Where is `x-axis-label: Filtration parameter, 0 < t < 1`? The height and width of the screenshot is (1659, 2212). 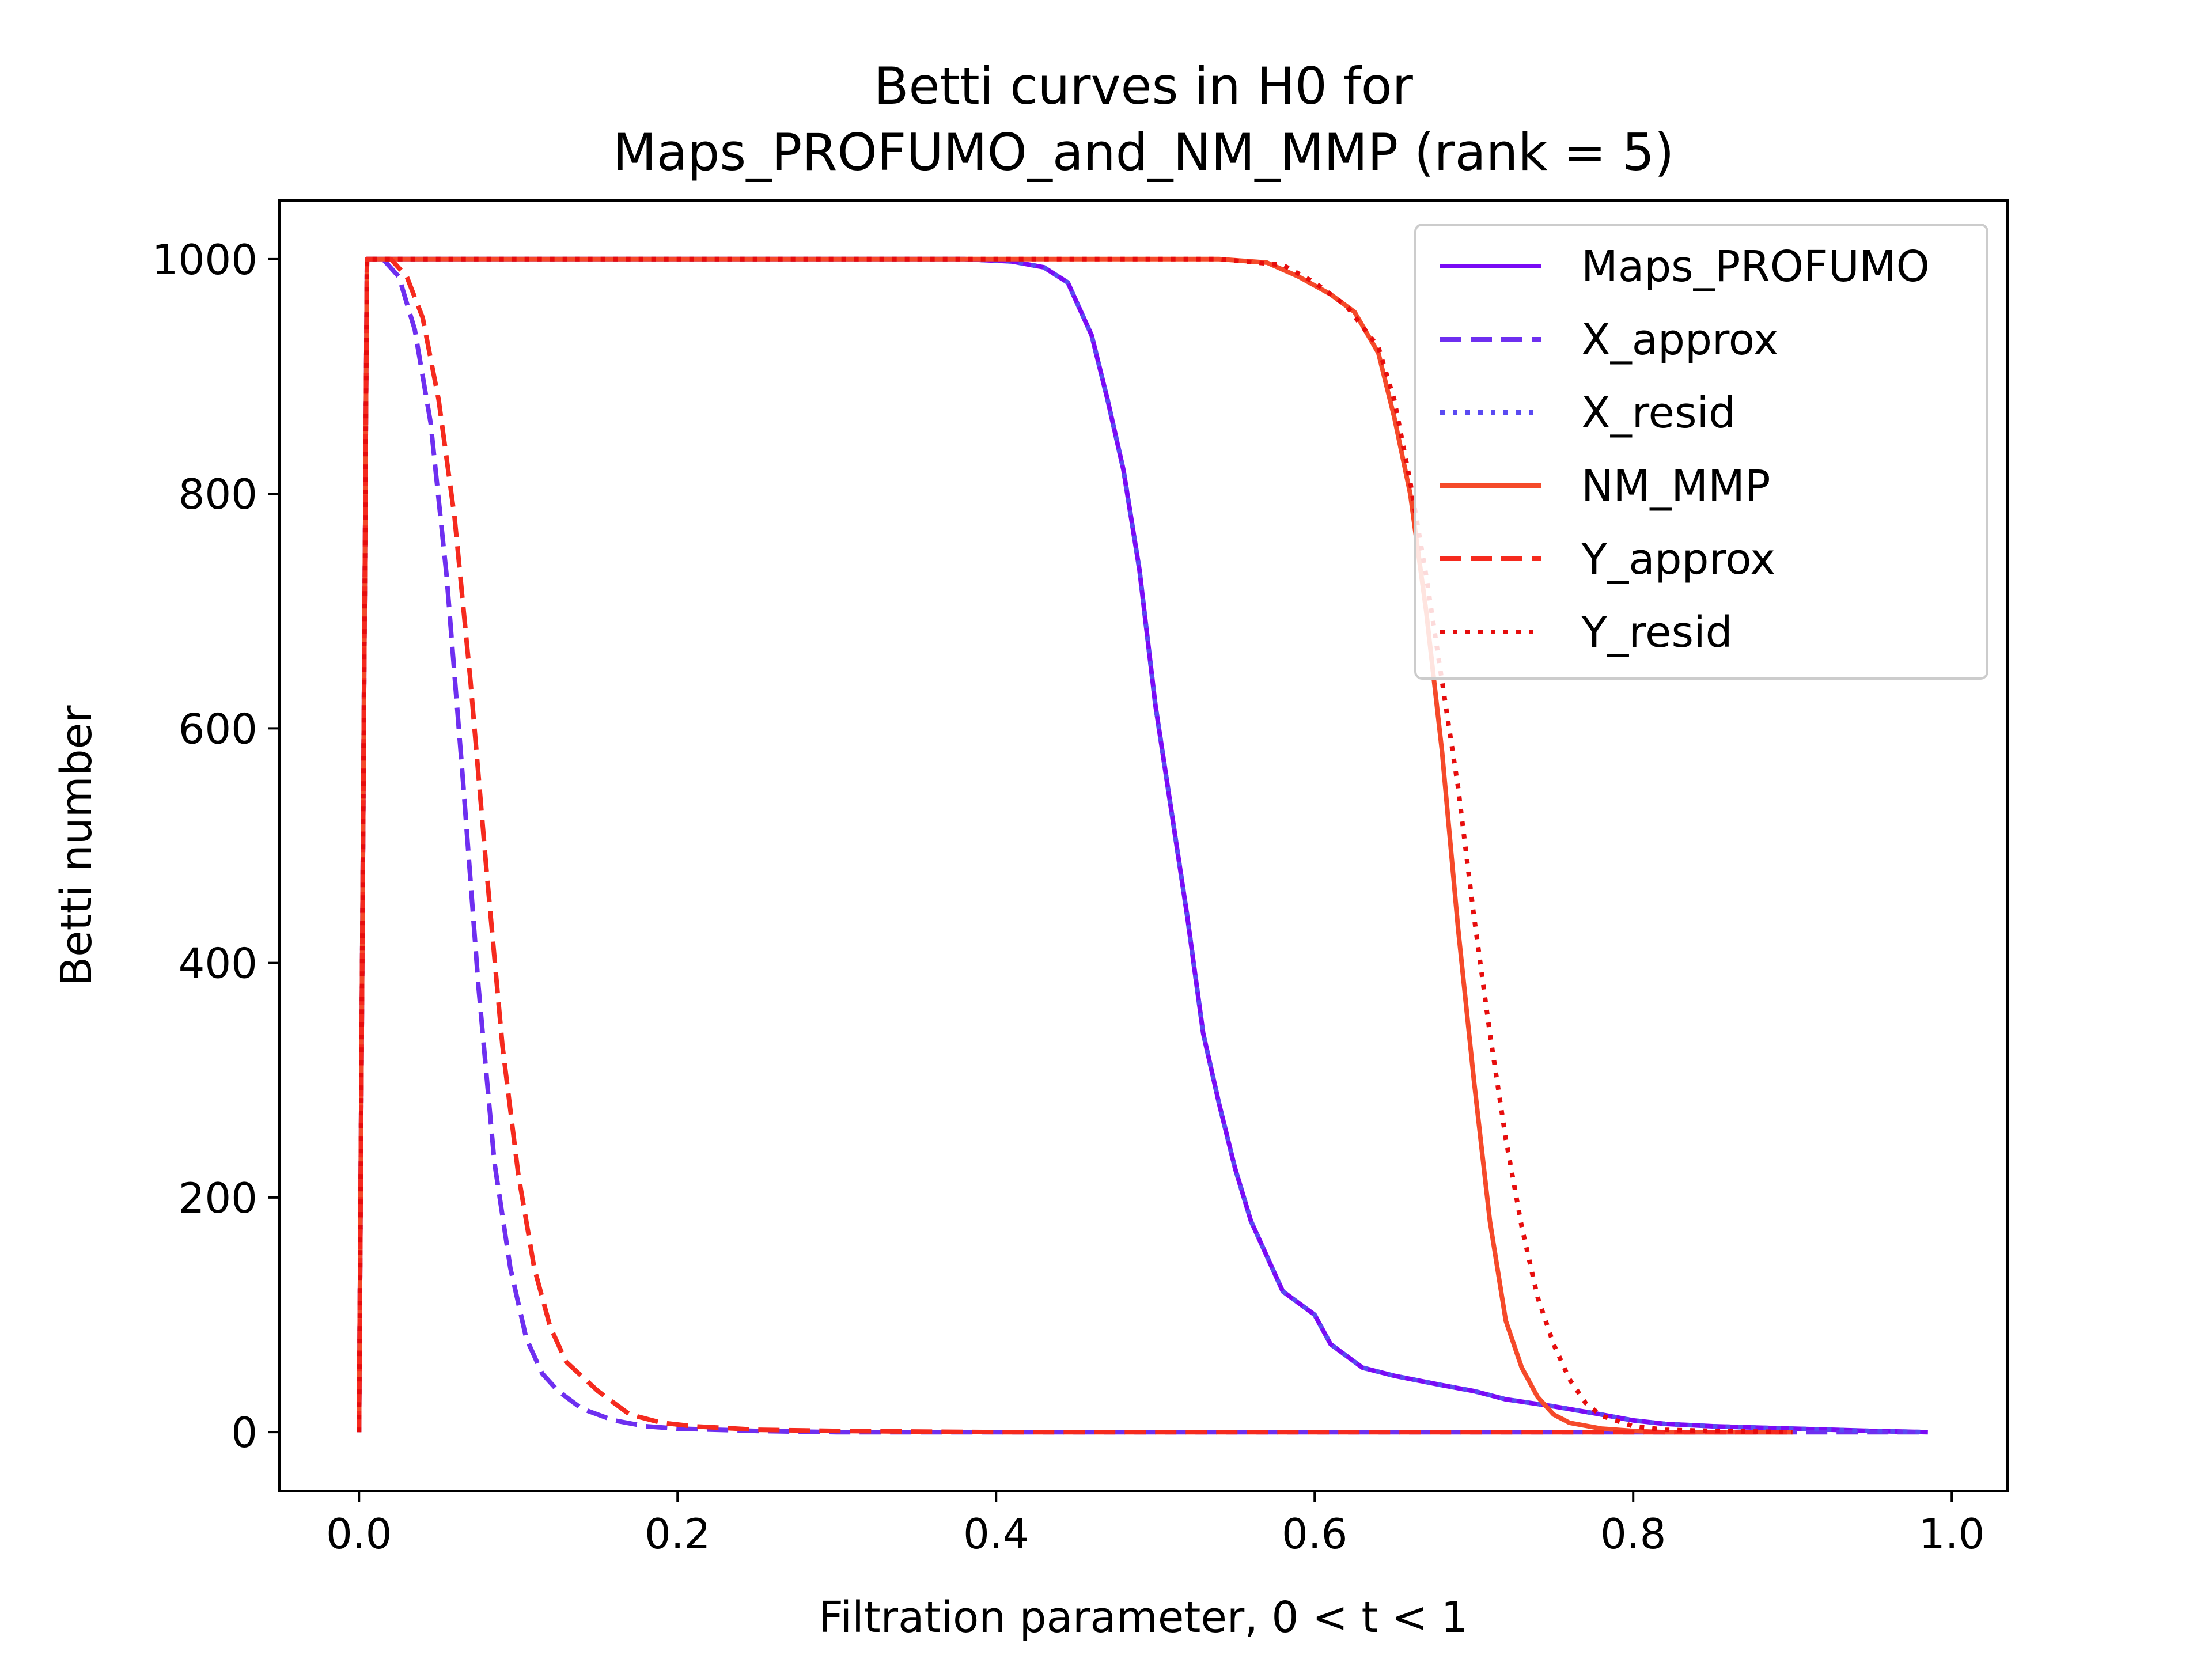
x-axis-label: Filtration parameter, 0 < t < 1 is located at coordinates (1143, 1617).